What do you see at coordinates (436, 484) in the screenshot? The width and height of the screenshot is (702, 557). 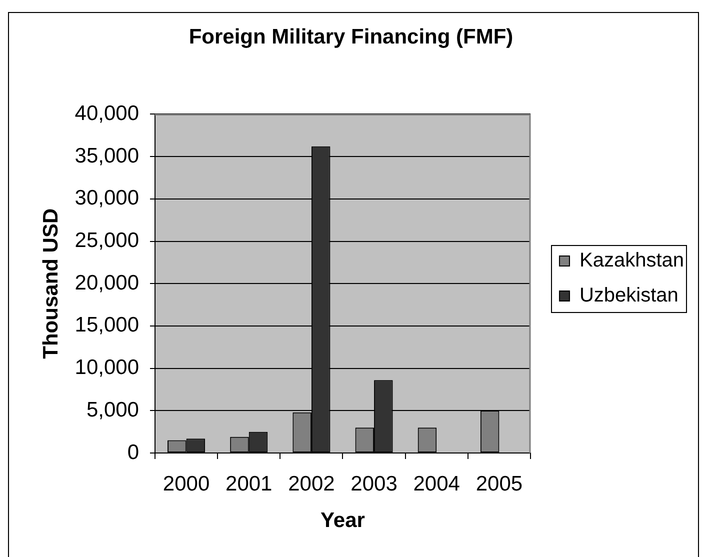 I see `x-tick-label: 2004` at bounding box center [436, 484].